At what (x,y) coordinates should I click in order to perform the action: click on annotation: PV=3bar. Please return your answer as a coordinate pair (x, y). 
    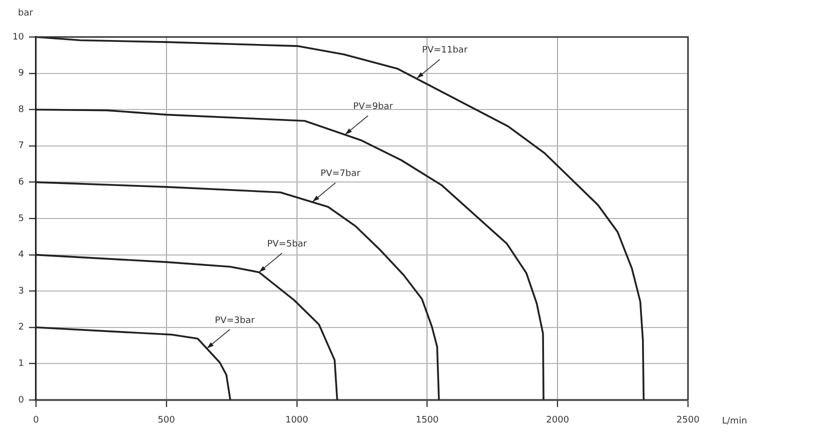
    Looking at the image, I should click on (235, 321).